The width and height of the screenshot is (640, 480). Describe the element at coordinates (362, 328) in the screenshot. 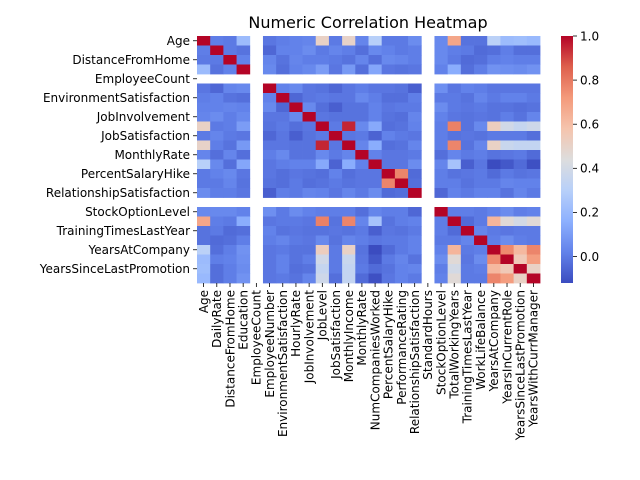

I see `x-tick-label: MonthlyRate` at that location.